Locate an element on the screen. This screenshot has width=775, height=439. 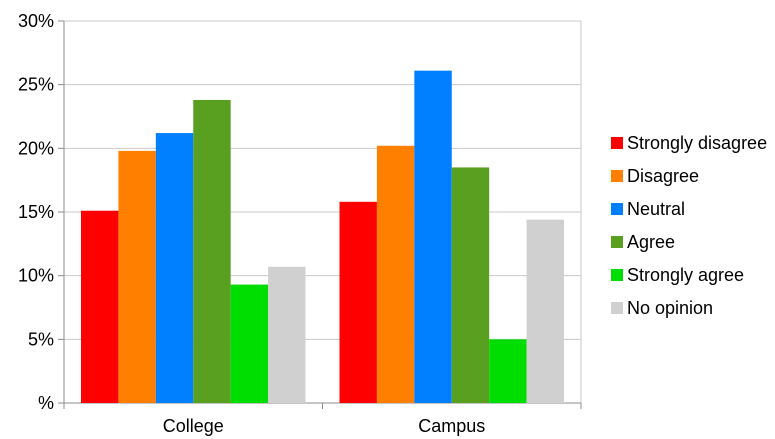
legend-item-agree: Agree is located at coordinates (643, 242).